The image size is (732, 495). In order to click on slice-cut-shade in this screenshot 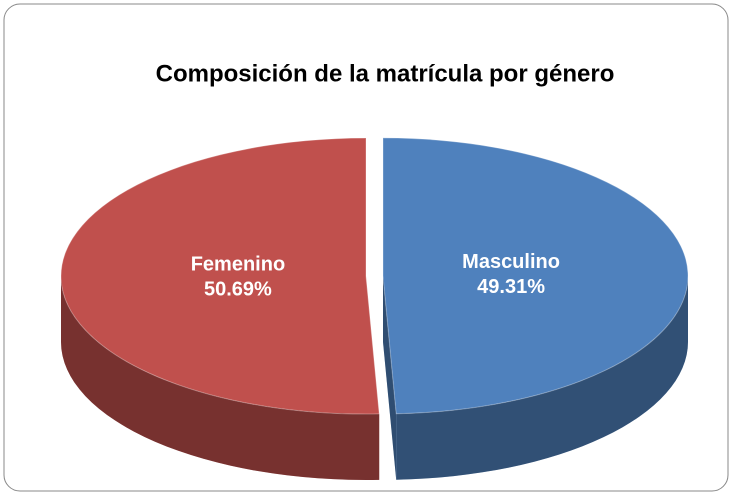, I will do `click(389, 377)`.